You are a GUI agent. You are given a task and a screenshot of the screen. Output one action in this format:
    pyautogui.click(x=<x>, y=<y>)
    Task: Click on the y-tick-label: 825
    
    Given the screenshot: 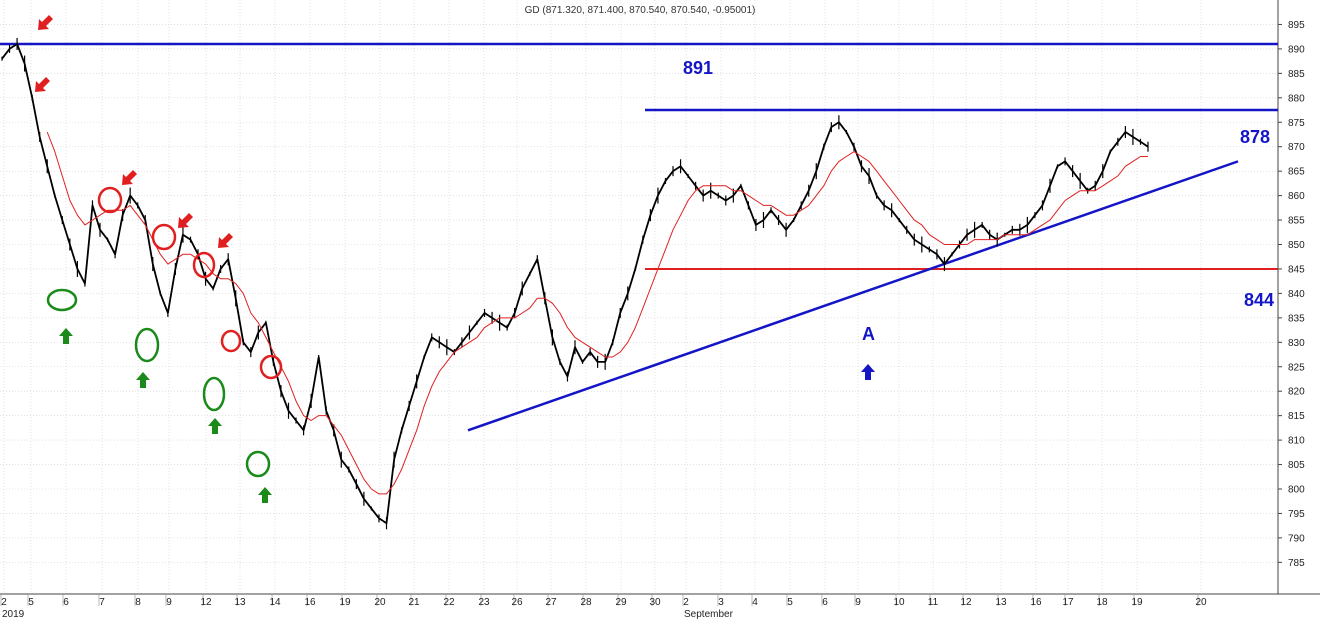 What is the action you would take?
    pyautogui.click(x=1296, y=367)
    